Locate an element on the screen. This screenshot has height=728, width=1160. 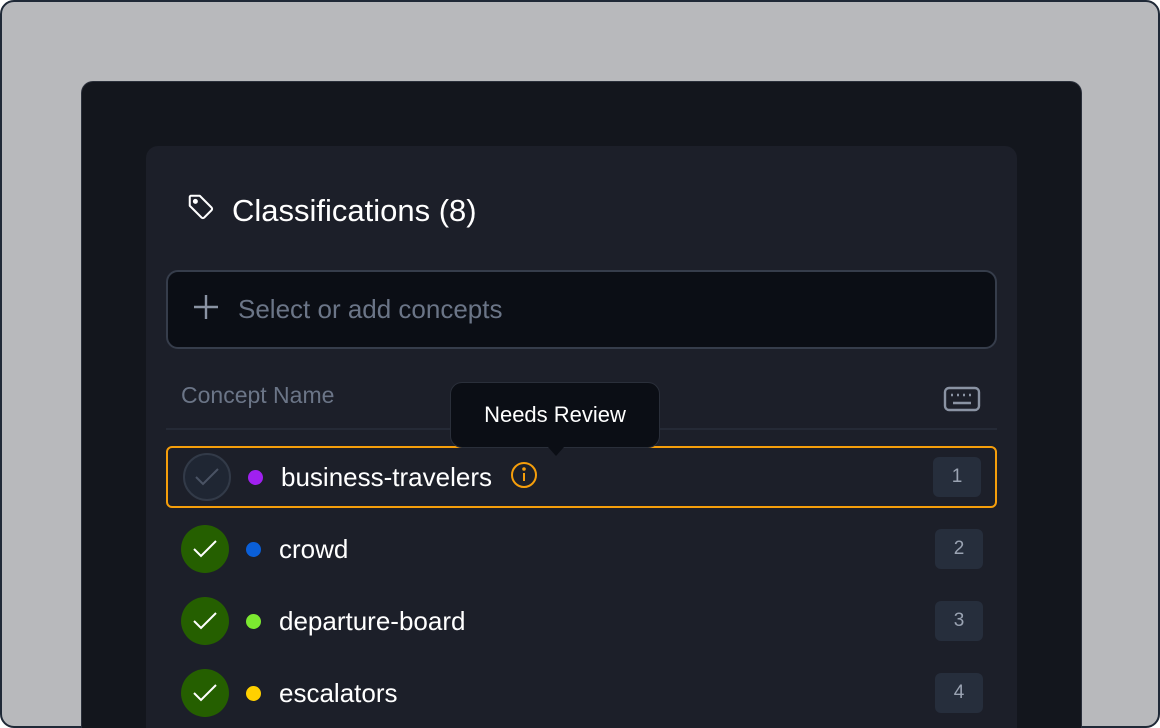
concept-row: business-travelers 1 is located at coordinates (581, 477).